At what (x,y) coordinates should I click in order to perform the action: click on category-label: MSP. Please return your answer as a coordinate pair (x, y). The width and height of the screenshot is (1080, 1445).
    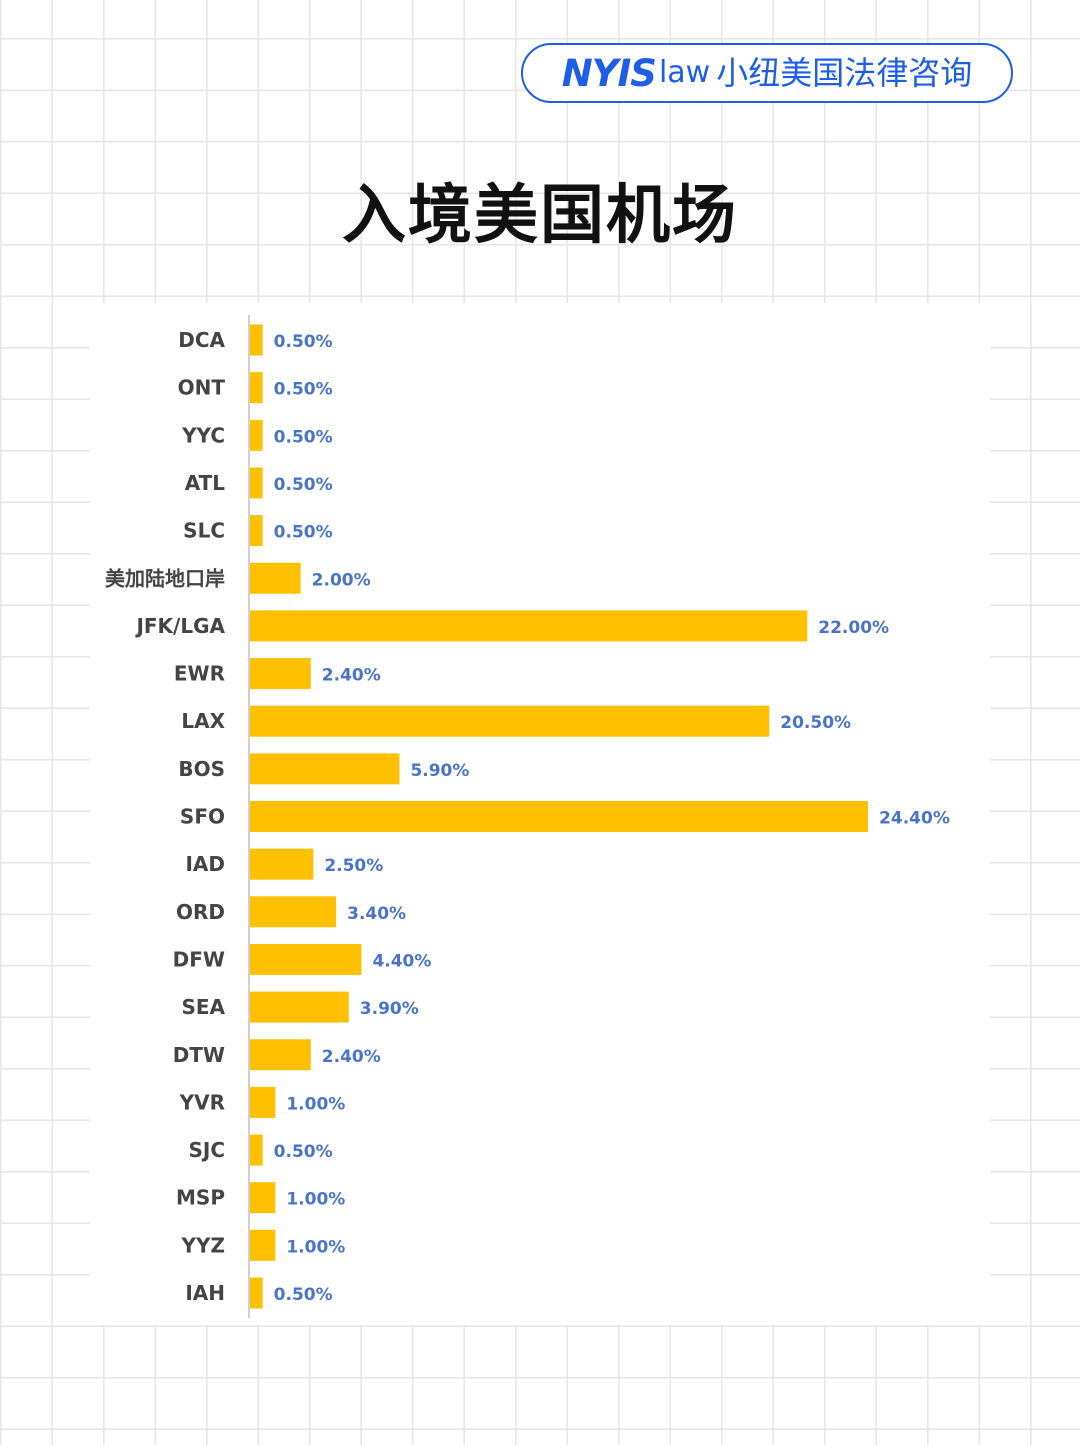
    Looking at the image, I should click on (200, 1198).